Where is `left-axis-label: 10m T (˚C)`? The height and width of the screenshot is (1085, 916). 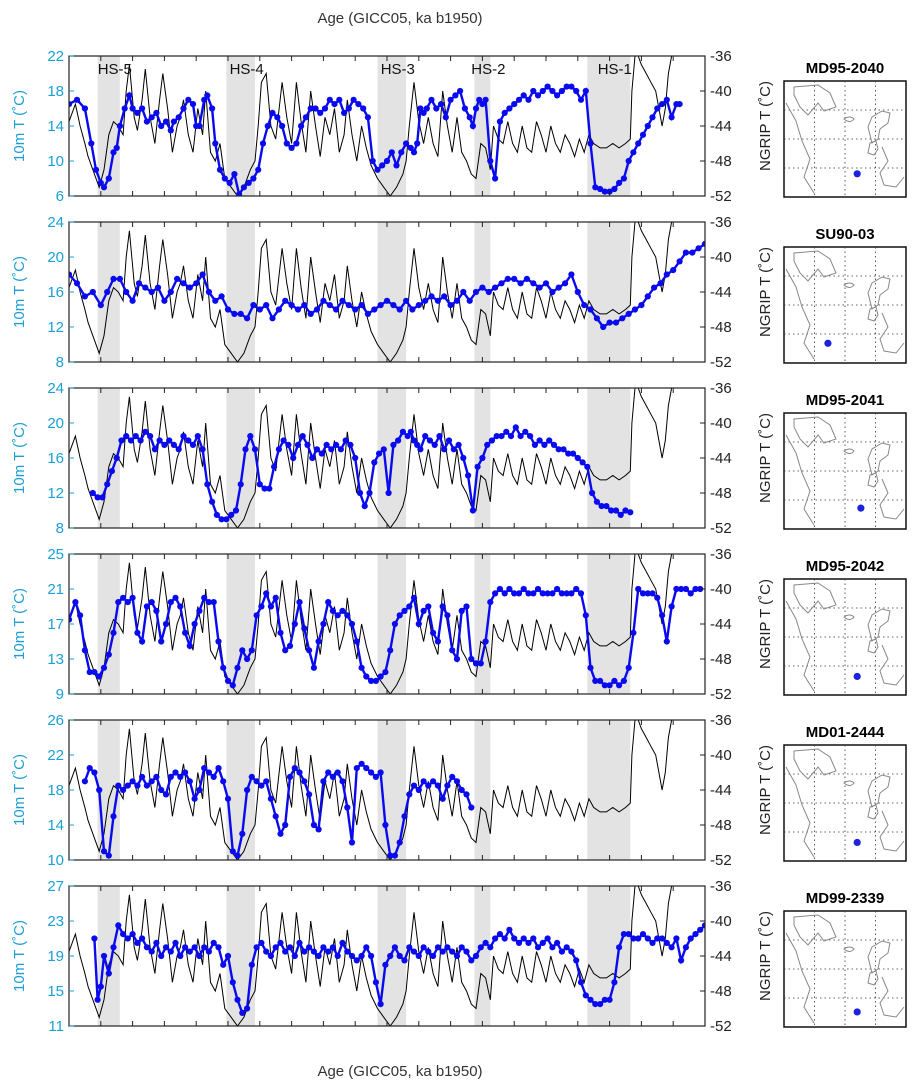 left-axis-label: 10m T (˚C) is located at coordinates (19, 624).